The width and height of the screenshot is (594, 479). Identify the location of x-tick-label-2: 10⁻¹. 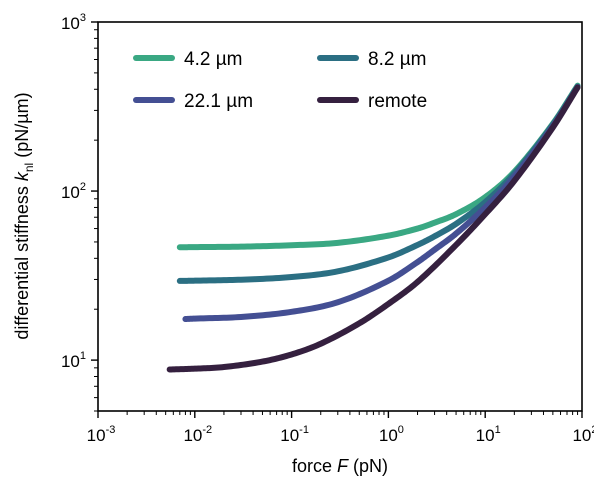
(294, 434).